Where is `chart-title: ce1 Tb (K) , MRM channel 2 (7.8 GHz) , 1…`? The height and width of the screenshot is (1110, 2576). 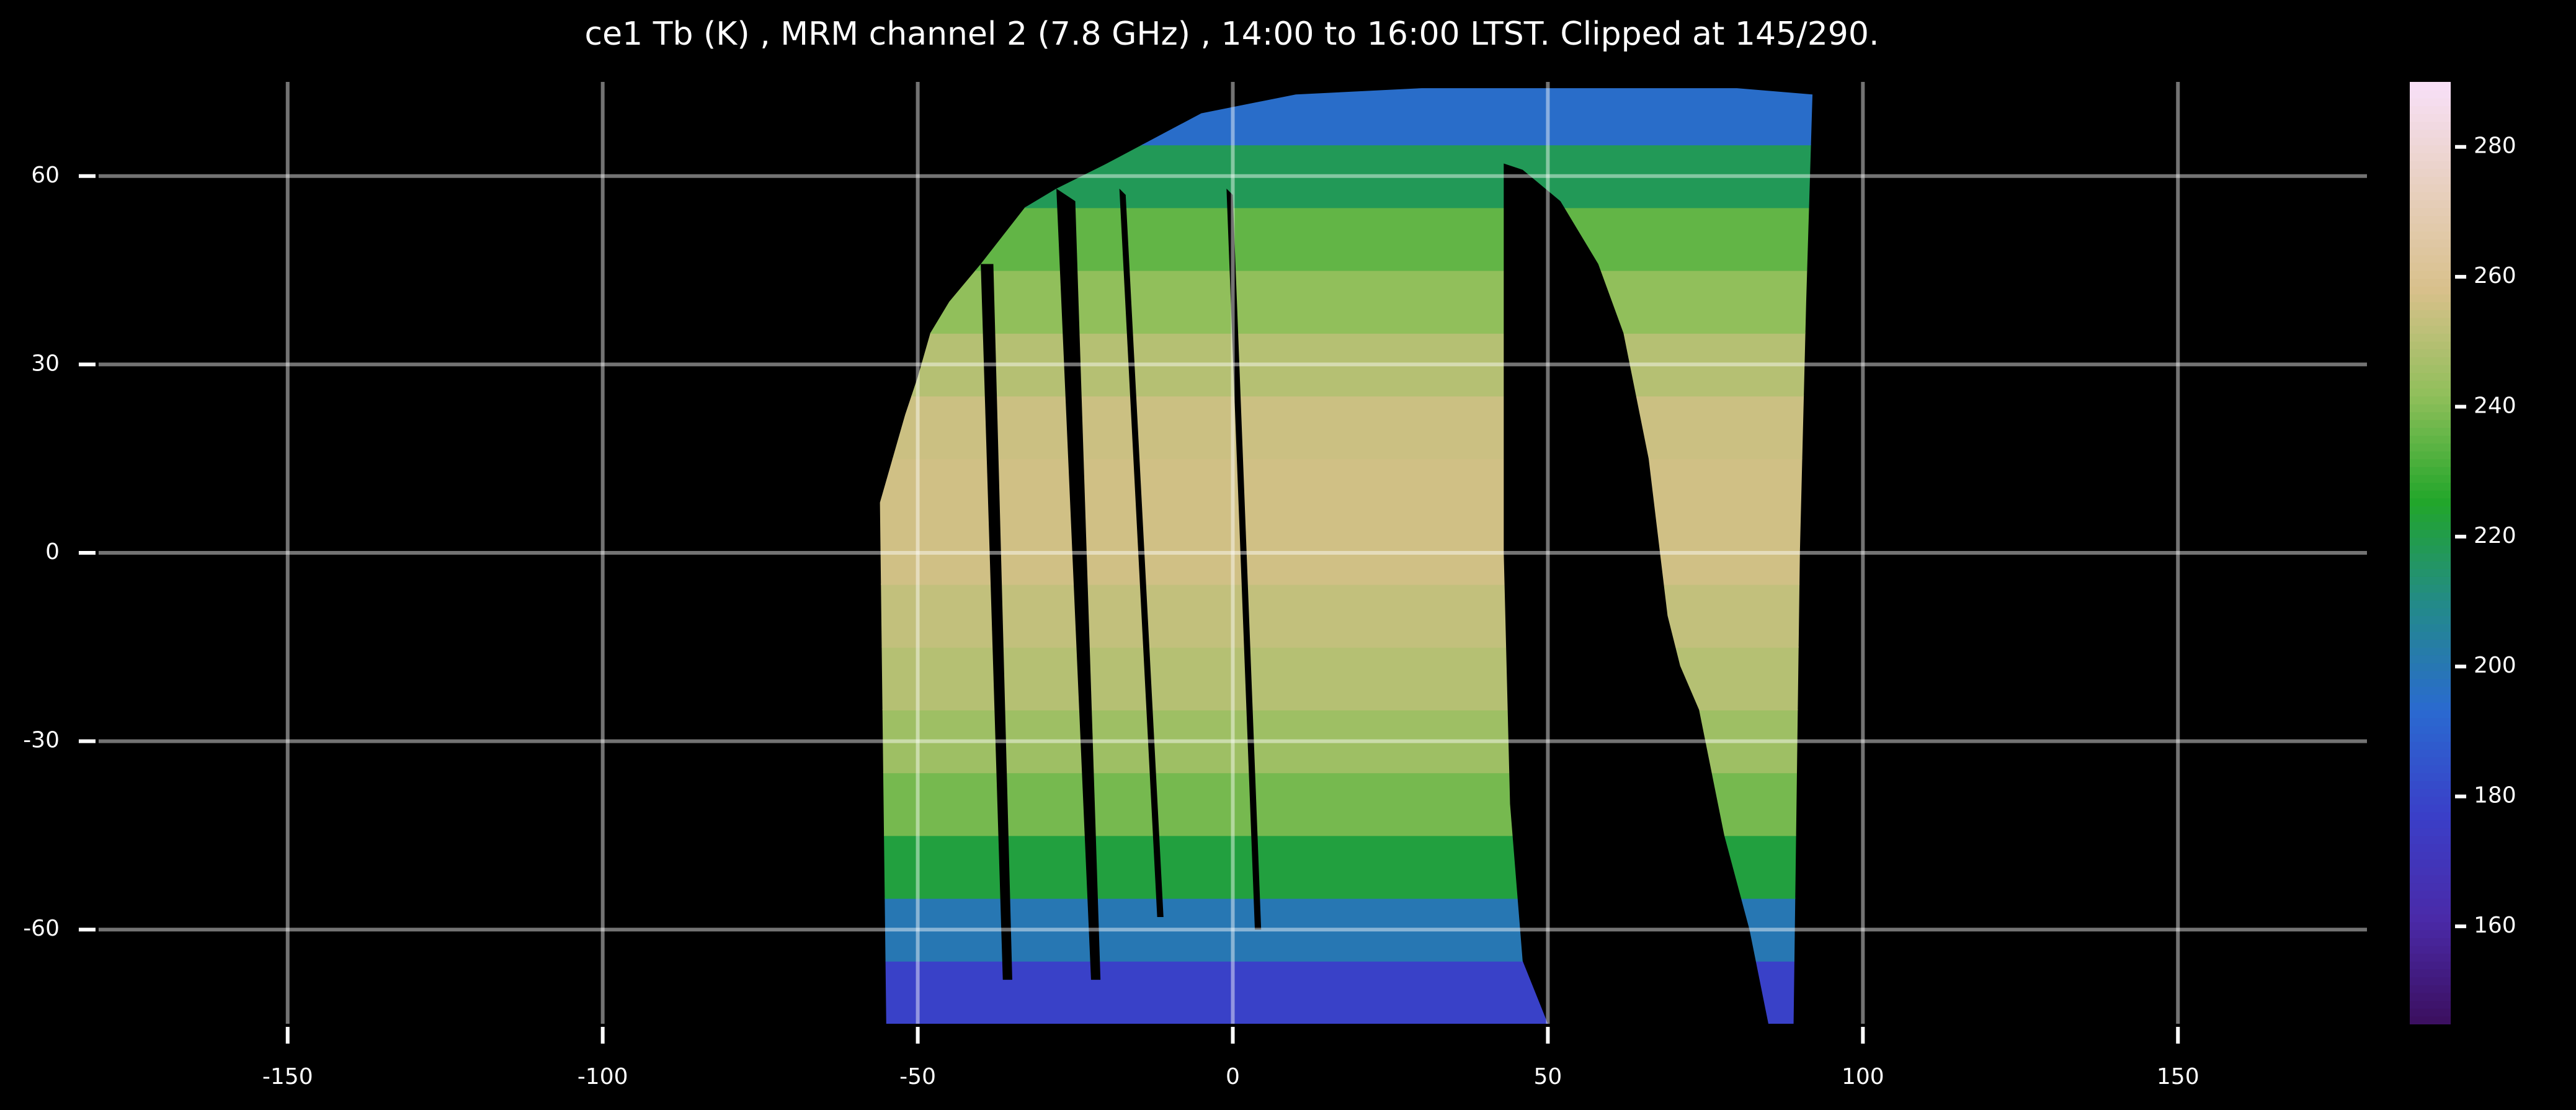
chart-title: ce1 Tb (K) , MRM channel 2 (7.8 GHz) , 1… is located at coordinates (1232, 34).